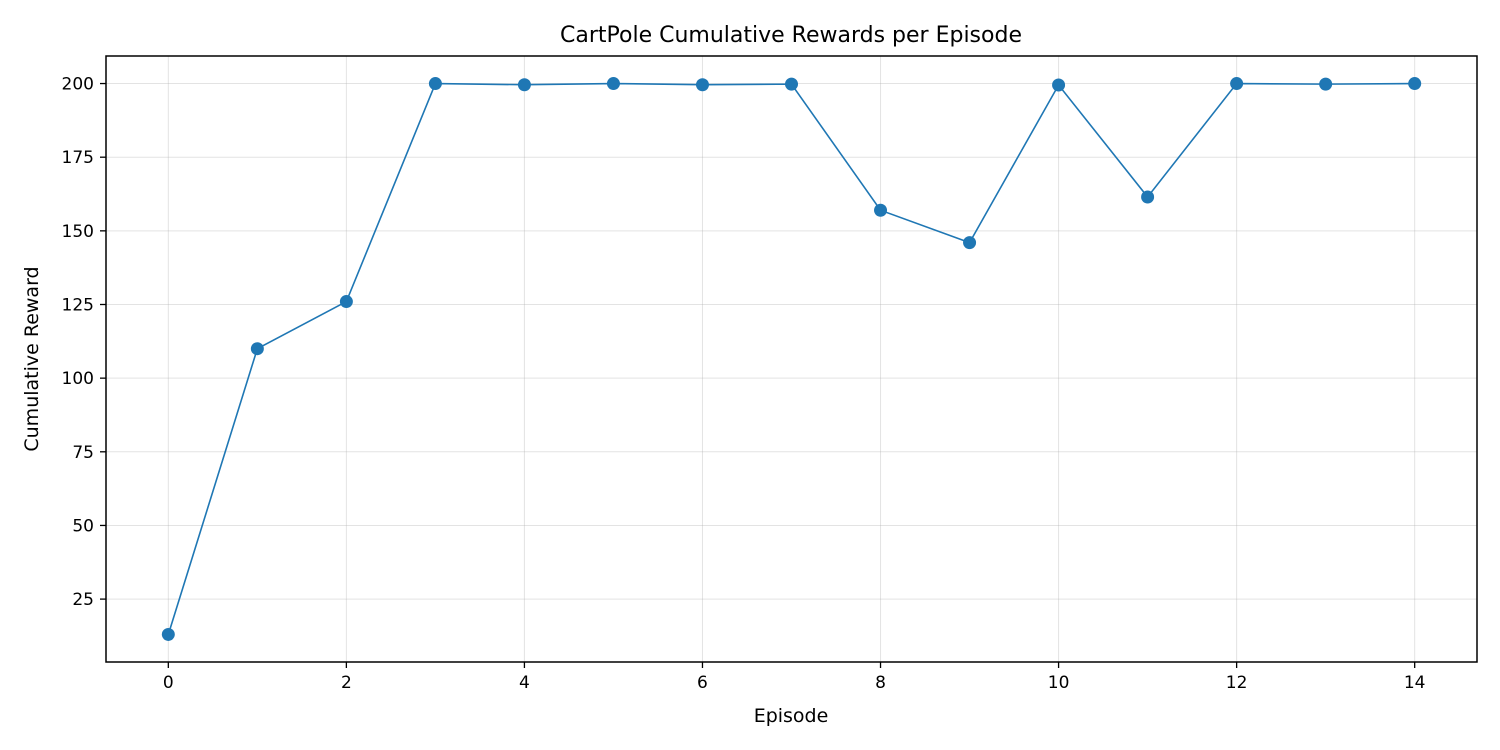 The height and width of the screenshot is (750, 1500). What do you see at coordinates (346, 683) in the screenshot?
I see `x-tick-label: 2` at bounding box center [346, 683].